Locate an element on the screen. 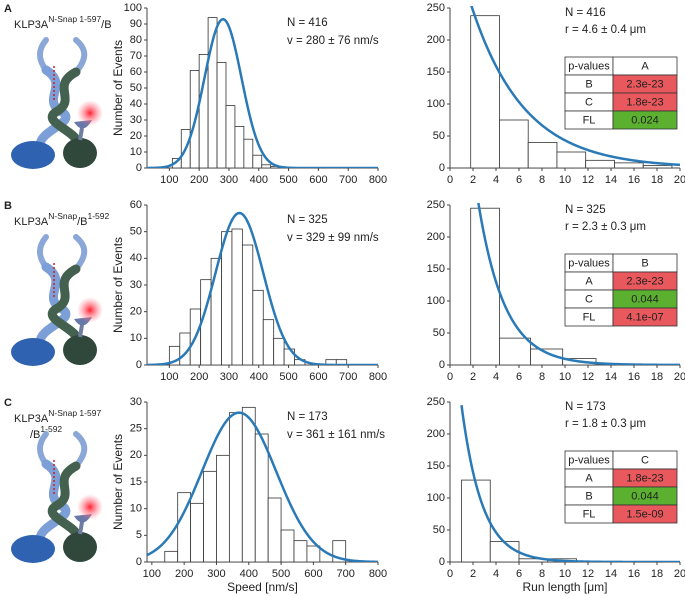 The image size is (685, 596). annotation: r = 4.6 ± 0.4 μm is located at coordinates (605, 30).